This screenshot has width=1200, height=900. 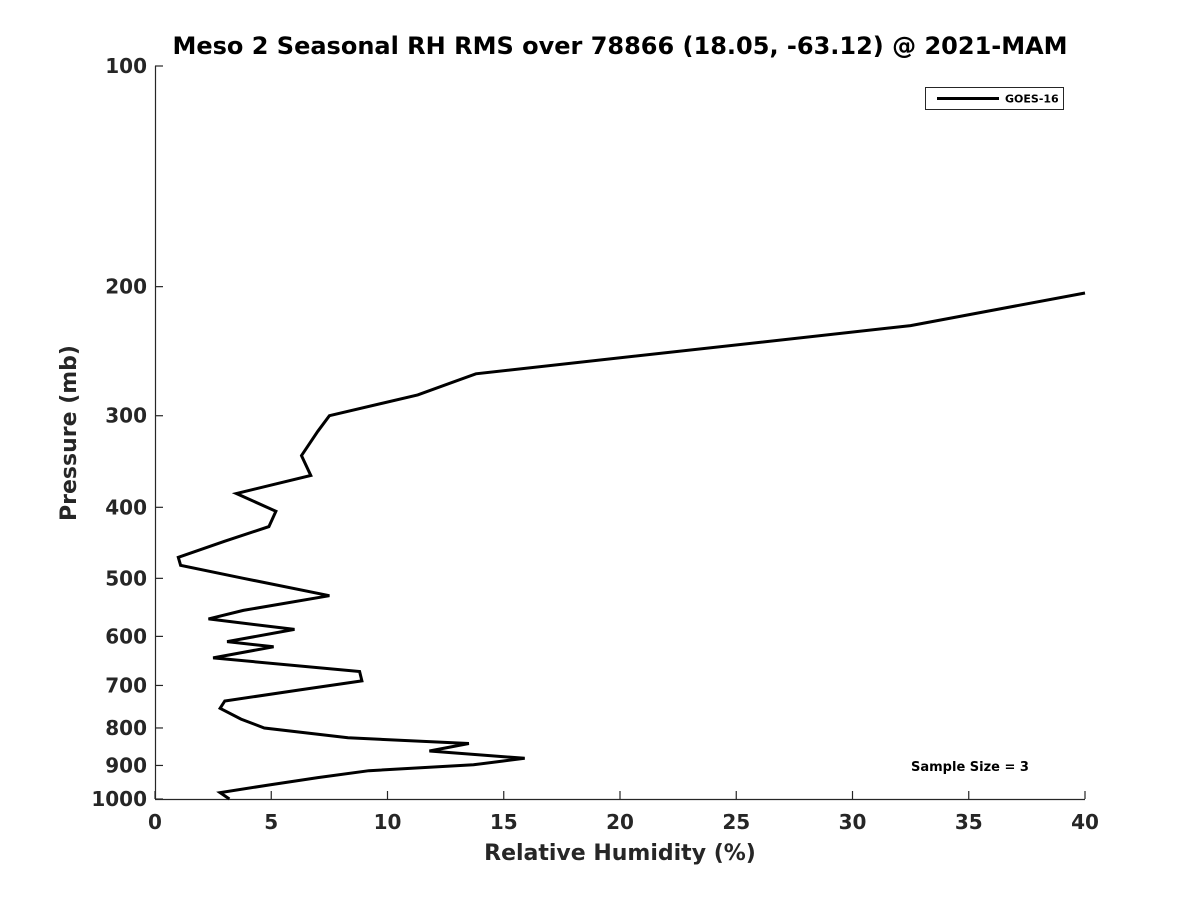 What do you see at coordinates (388, 822) in the screenshot?
I see `x-tick-label: 10` at bounding box center [388, 822].